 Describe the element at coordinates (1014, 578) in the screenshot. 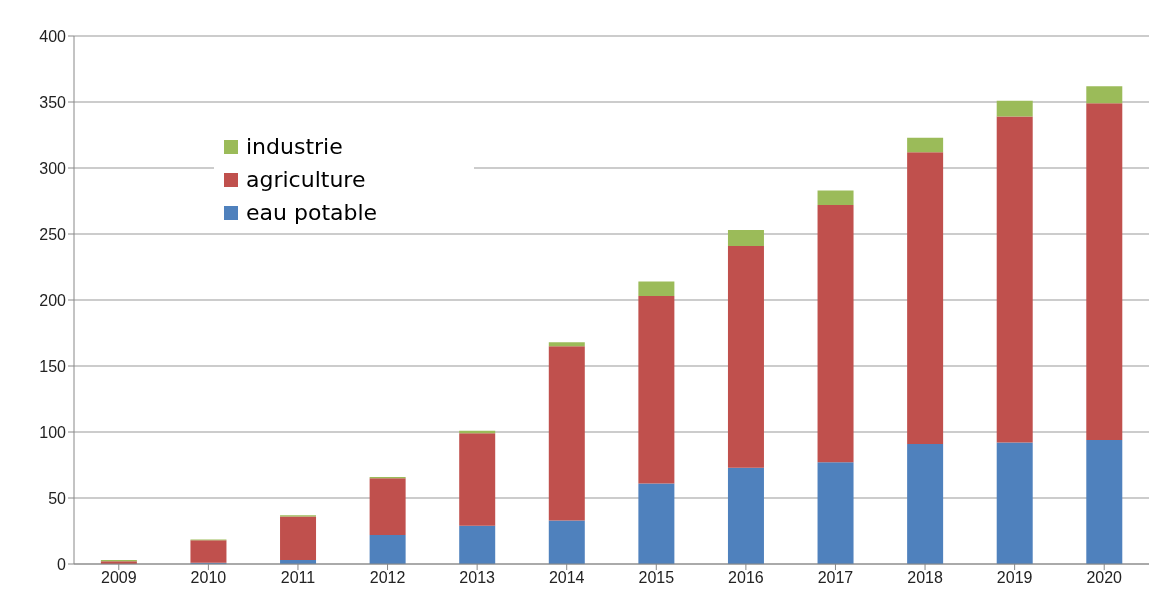

I see `x-tick-label: 2019` at that location.